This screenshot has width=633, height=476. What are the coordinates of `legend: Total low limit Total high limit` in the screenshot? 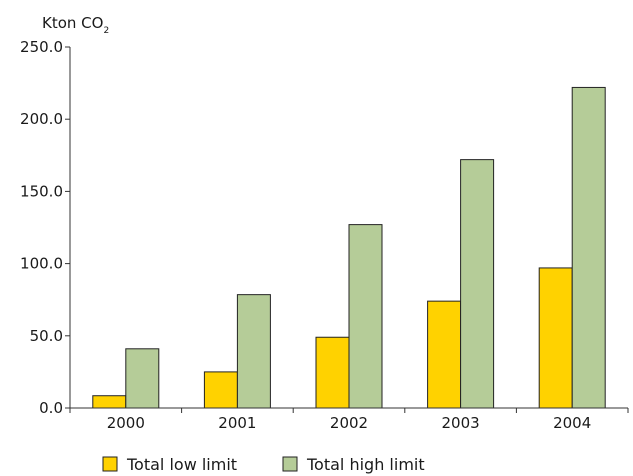 It's located at (263, 464).